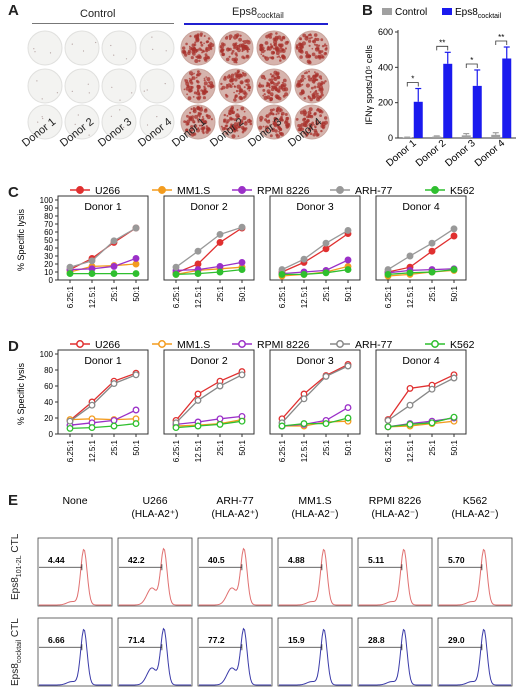 The image size is (520, 693). What do you see at coordinates (107, 191) in the screenshot?
I see `legend-label: U266` at bounding box center [107, 191].